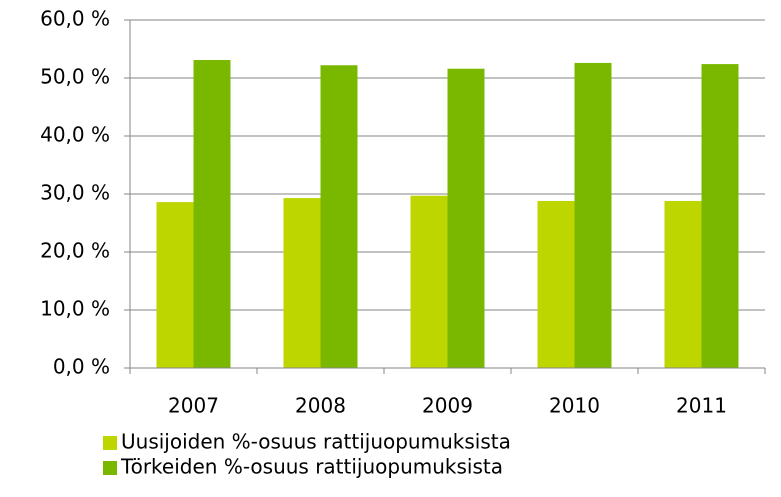  Describe the element at coordinates (75, 251) in the screenshot. I see `y-tick-label: 20,0 %` at that location.